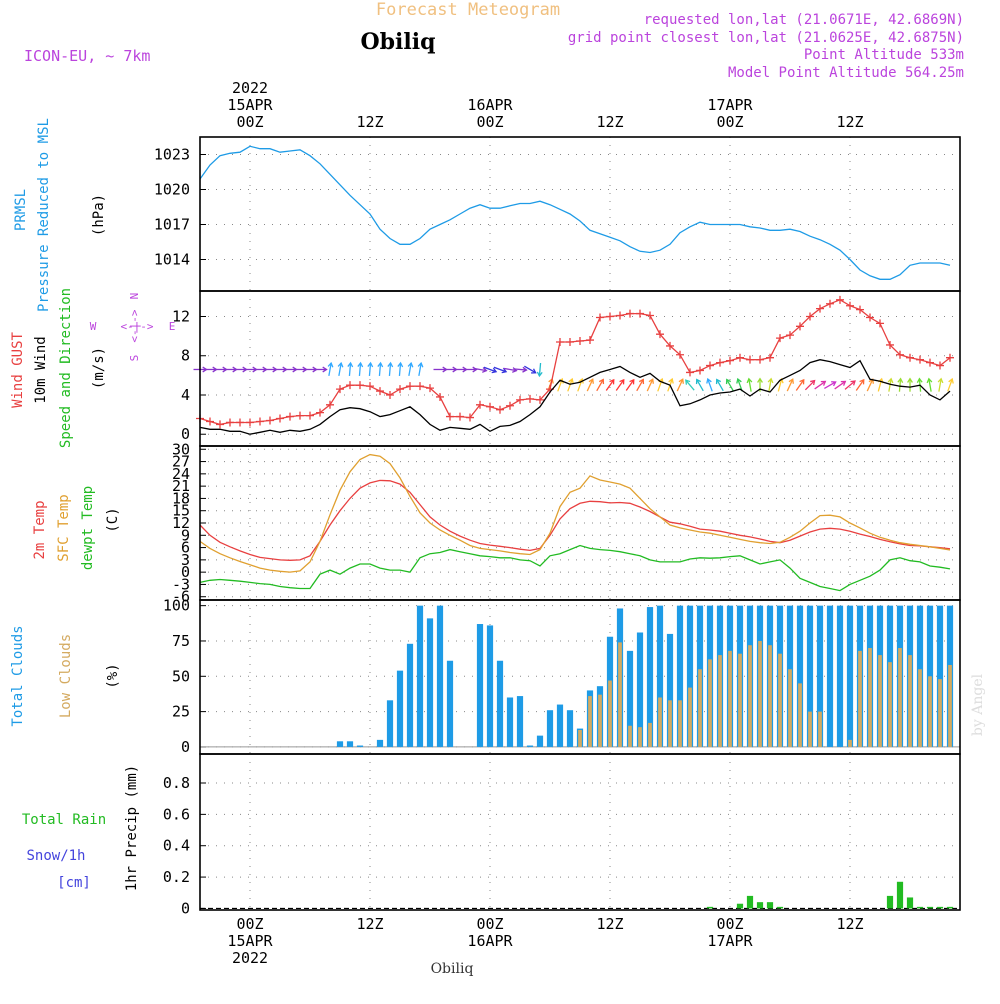 This screenshot has height=1004, width=1000. I want to click on wind-gust-label: Wind GUST, so click(18, 370).